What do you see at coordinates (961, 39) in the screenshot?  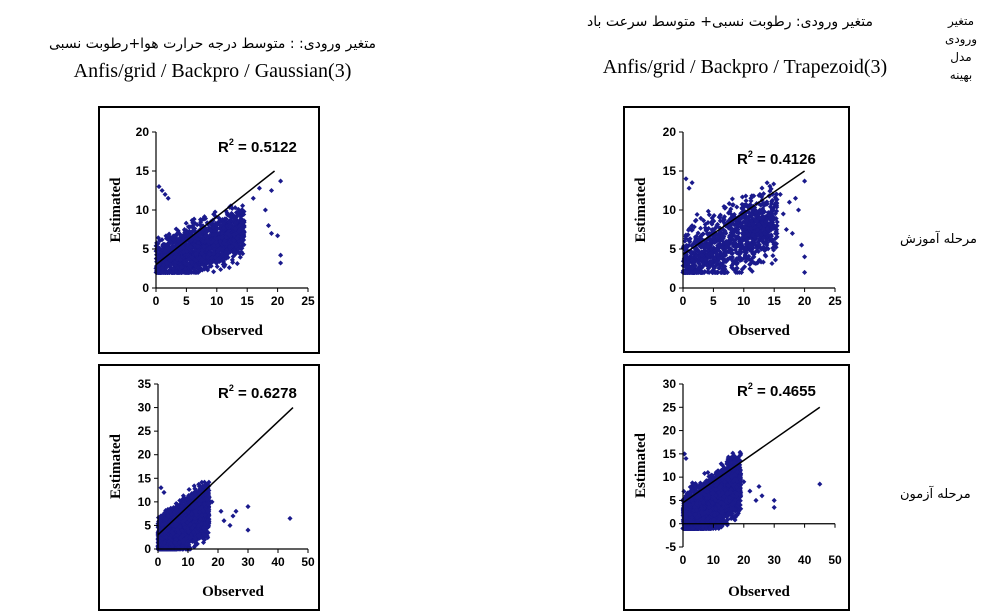 I see `row-header-line: ورودی` at bounding box center [961, 39].